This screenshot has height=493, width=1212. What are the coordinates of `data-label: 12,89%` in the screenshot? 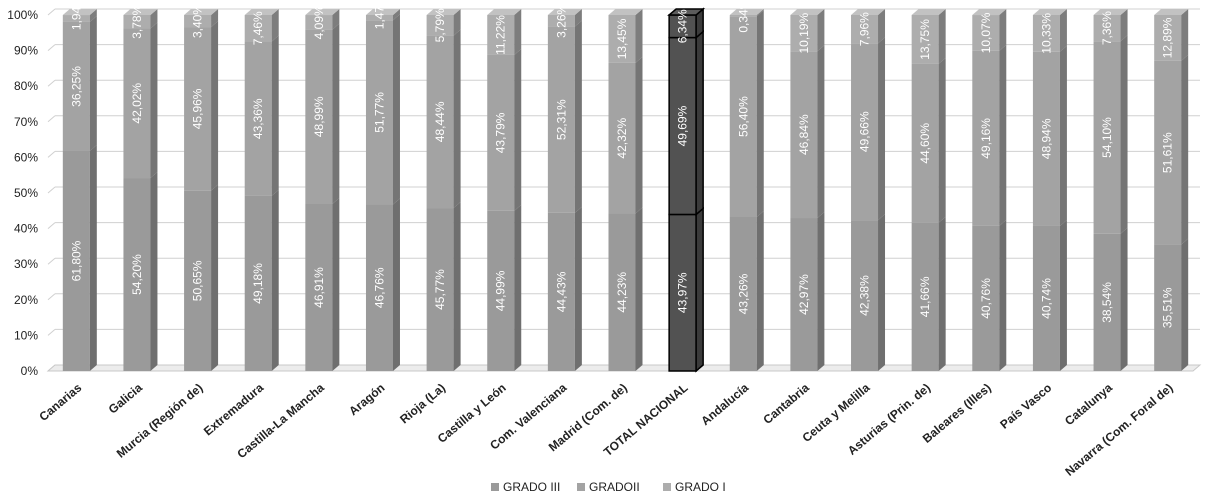 It's located at (1168, 37).